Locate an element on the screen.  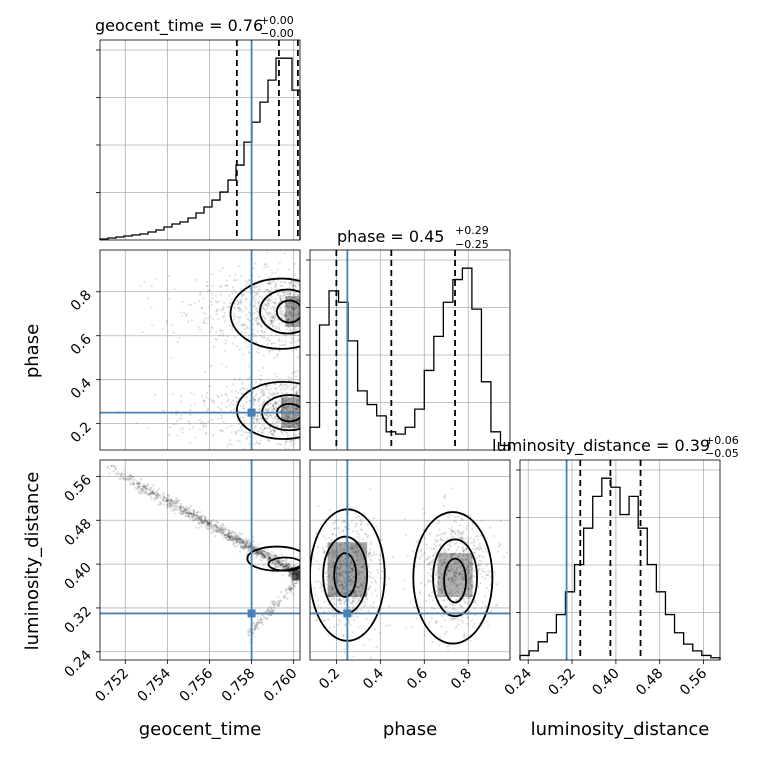
ylabel-phase: phase is located at coordinates (32, 351).